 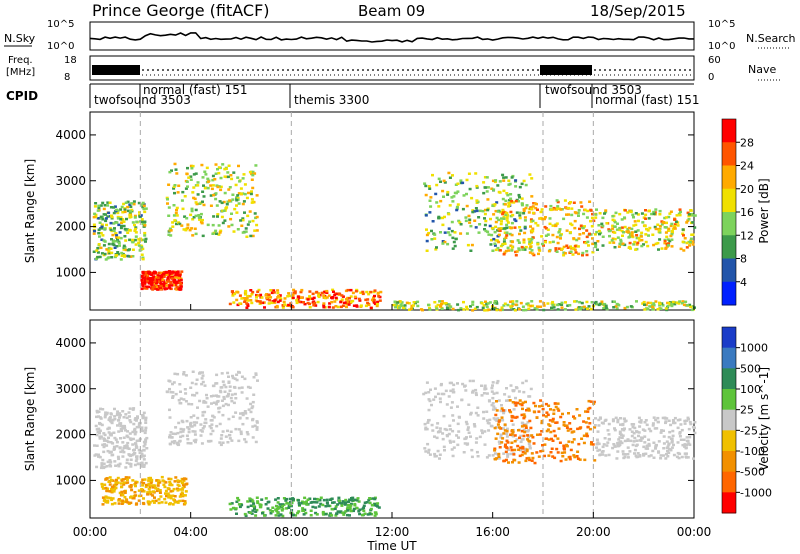 What do you see at coordinates (67, 77) in the screenshot?
I see `freq-tick-bottom: 8` at bounding box center [67, 77].